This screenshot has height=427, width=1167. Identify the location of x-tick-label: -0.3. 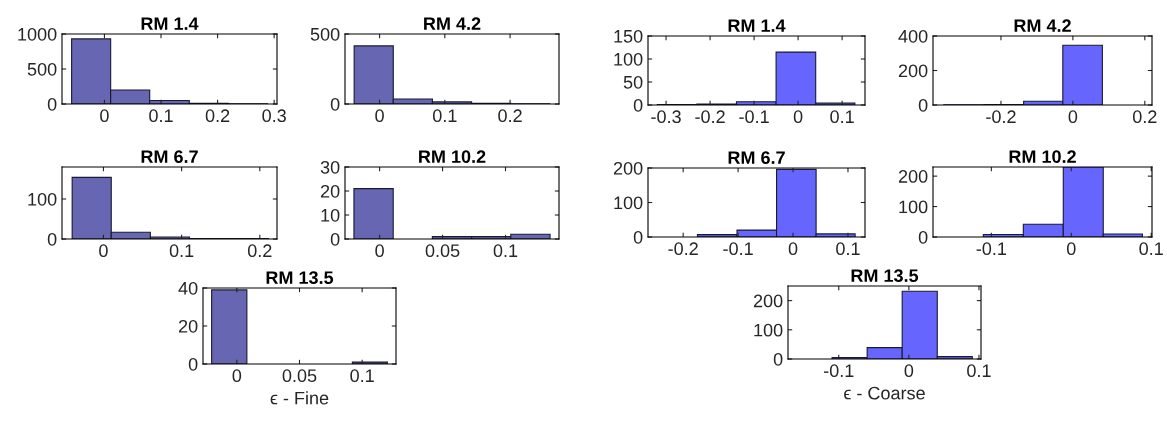
(666, 117).